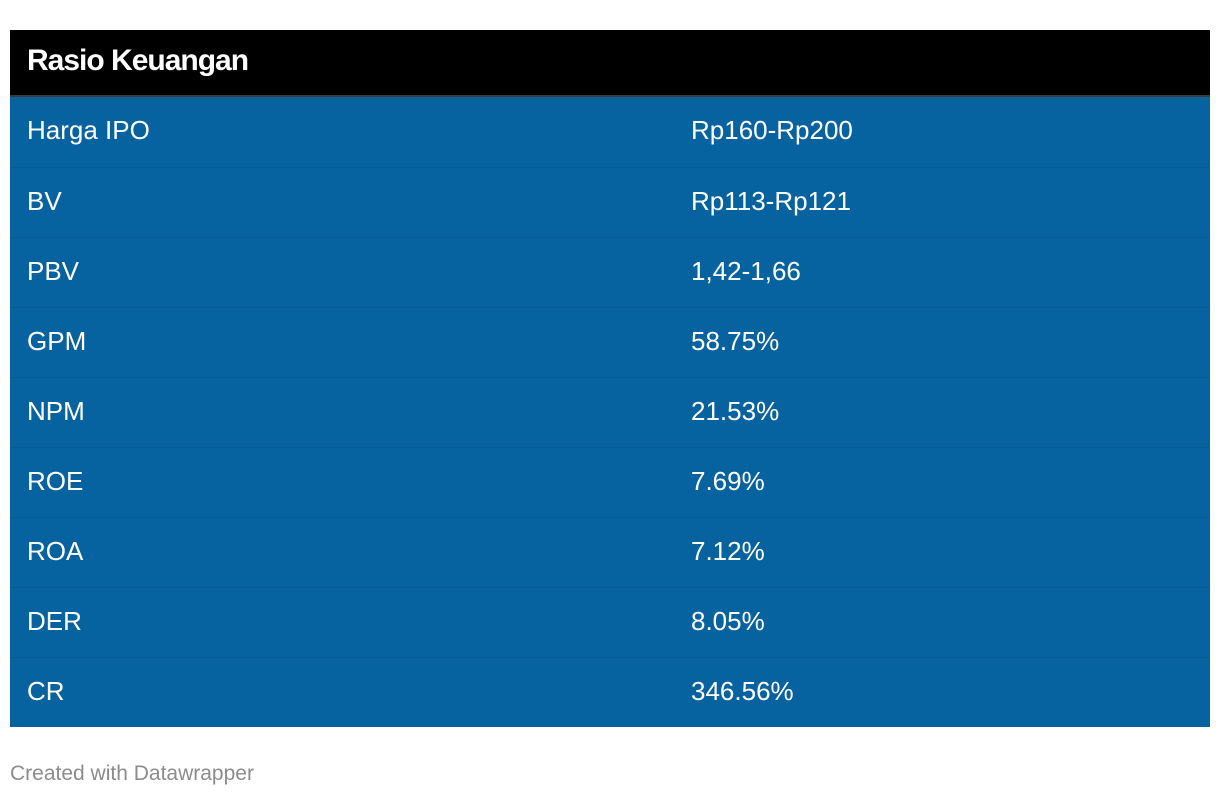  Describe the element at coordinates (55, 551) in the screenshot. I see `ratio-name: ROA` at that location.